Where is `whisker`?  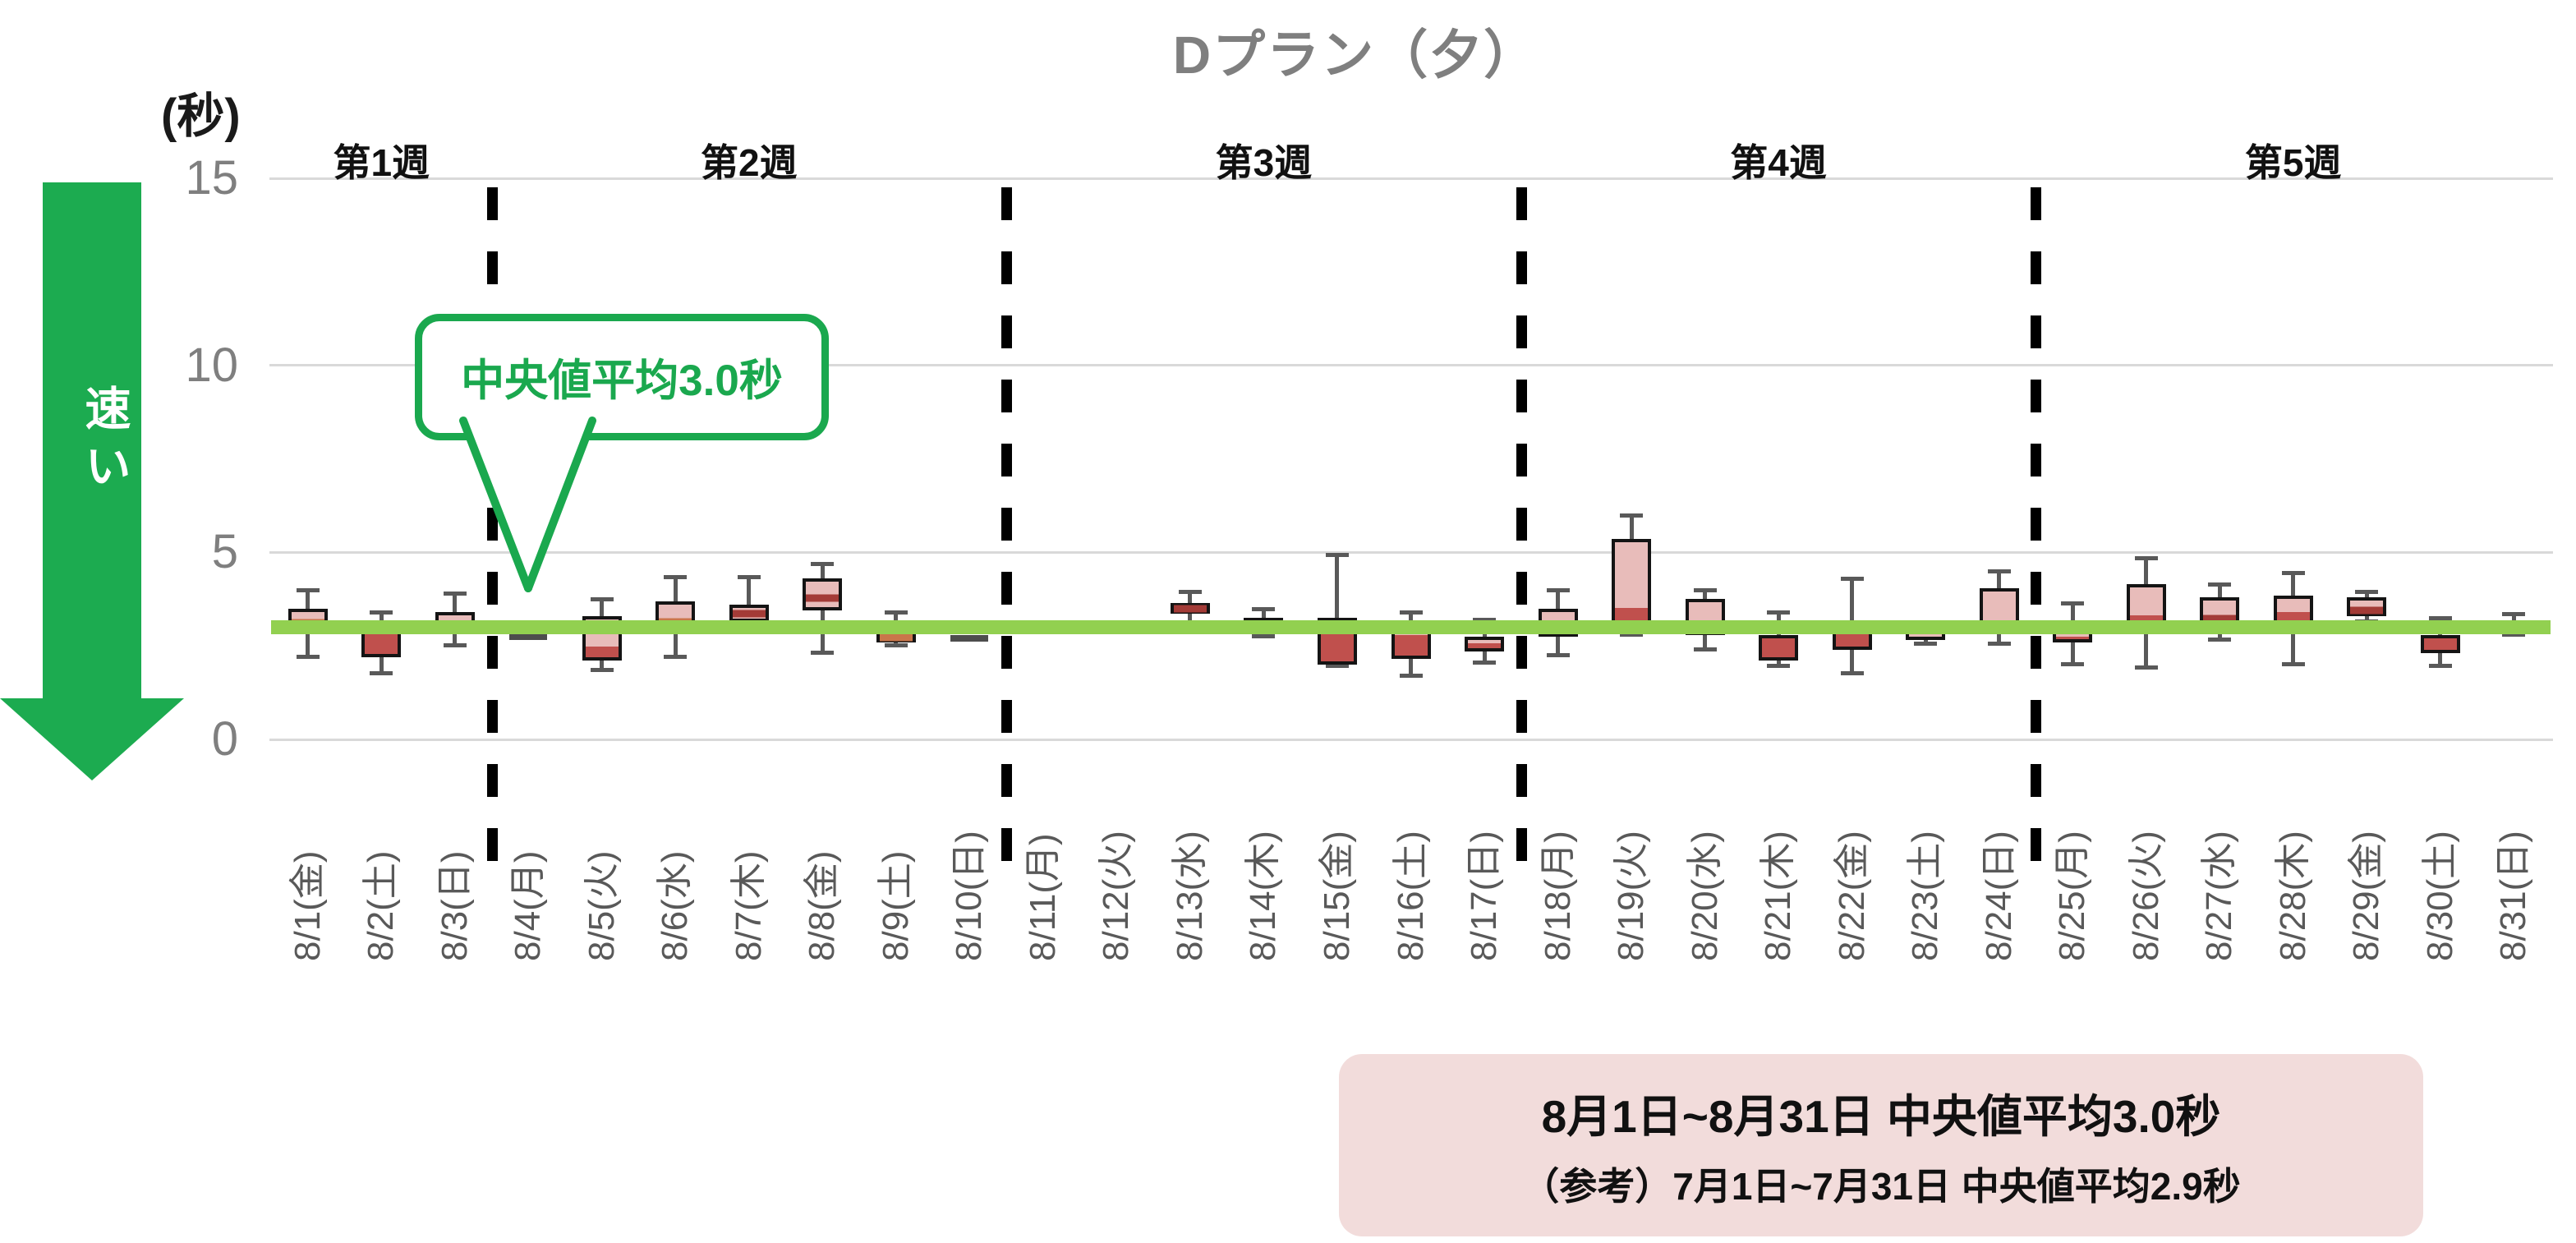 whisker is located at coordinates (749, 600).